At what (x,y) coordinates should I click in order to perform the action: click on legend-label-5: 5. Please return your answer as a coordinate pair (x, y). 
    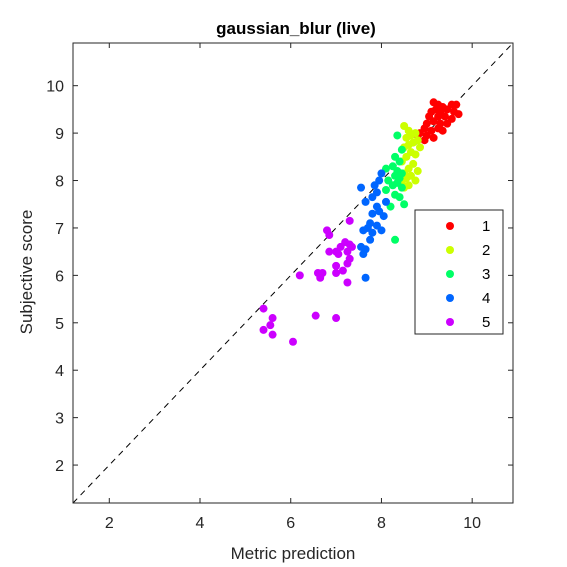
    Looking at the image, I should click on (486, 322).